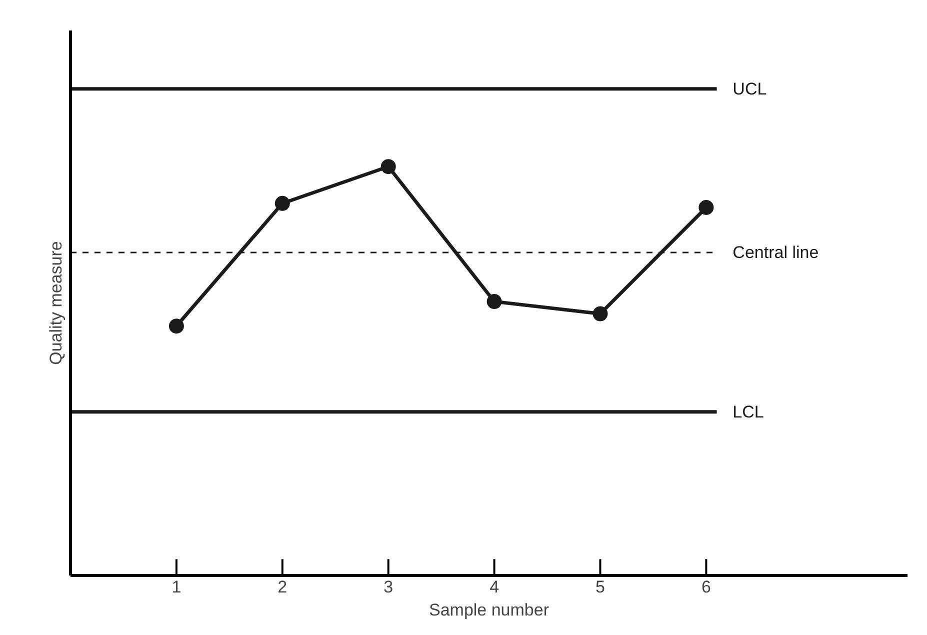 The image size is (927, 635). Describe the element at coordinates (495, 587) in the screenshot. I see `x-tick-label: 4` at that location.